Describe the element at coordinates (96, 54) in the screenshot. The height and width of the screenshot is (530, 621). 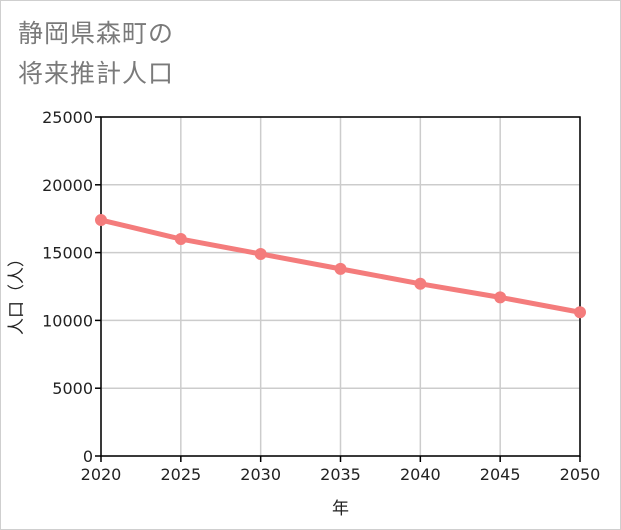
I see `chart-title: 静岡県森町の 将来推計人口` at that location.